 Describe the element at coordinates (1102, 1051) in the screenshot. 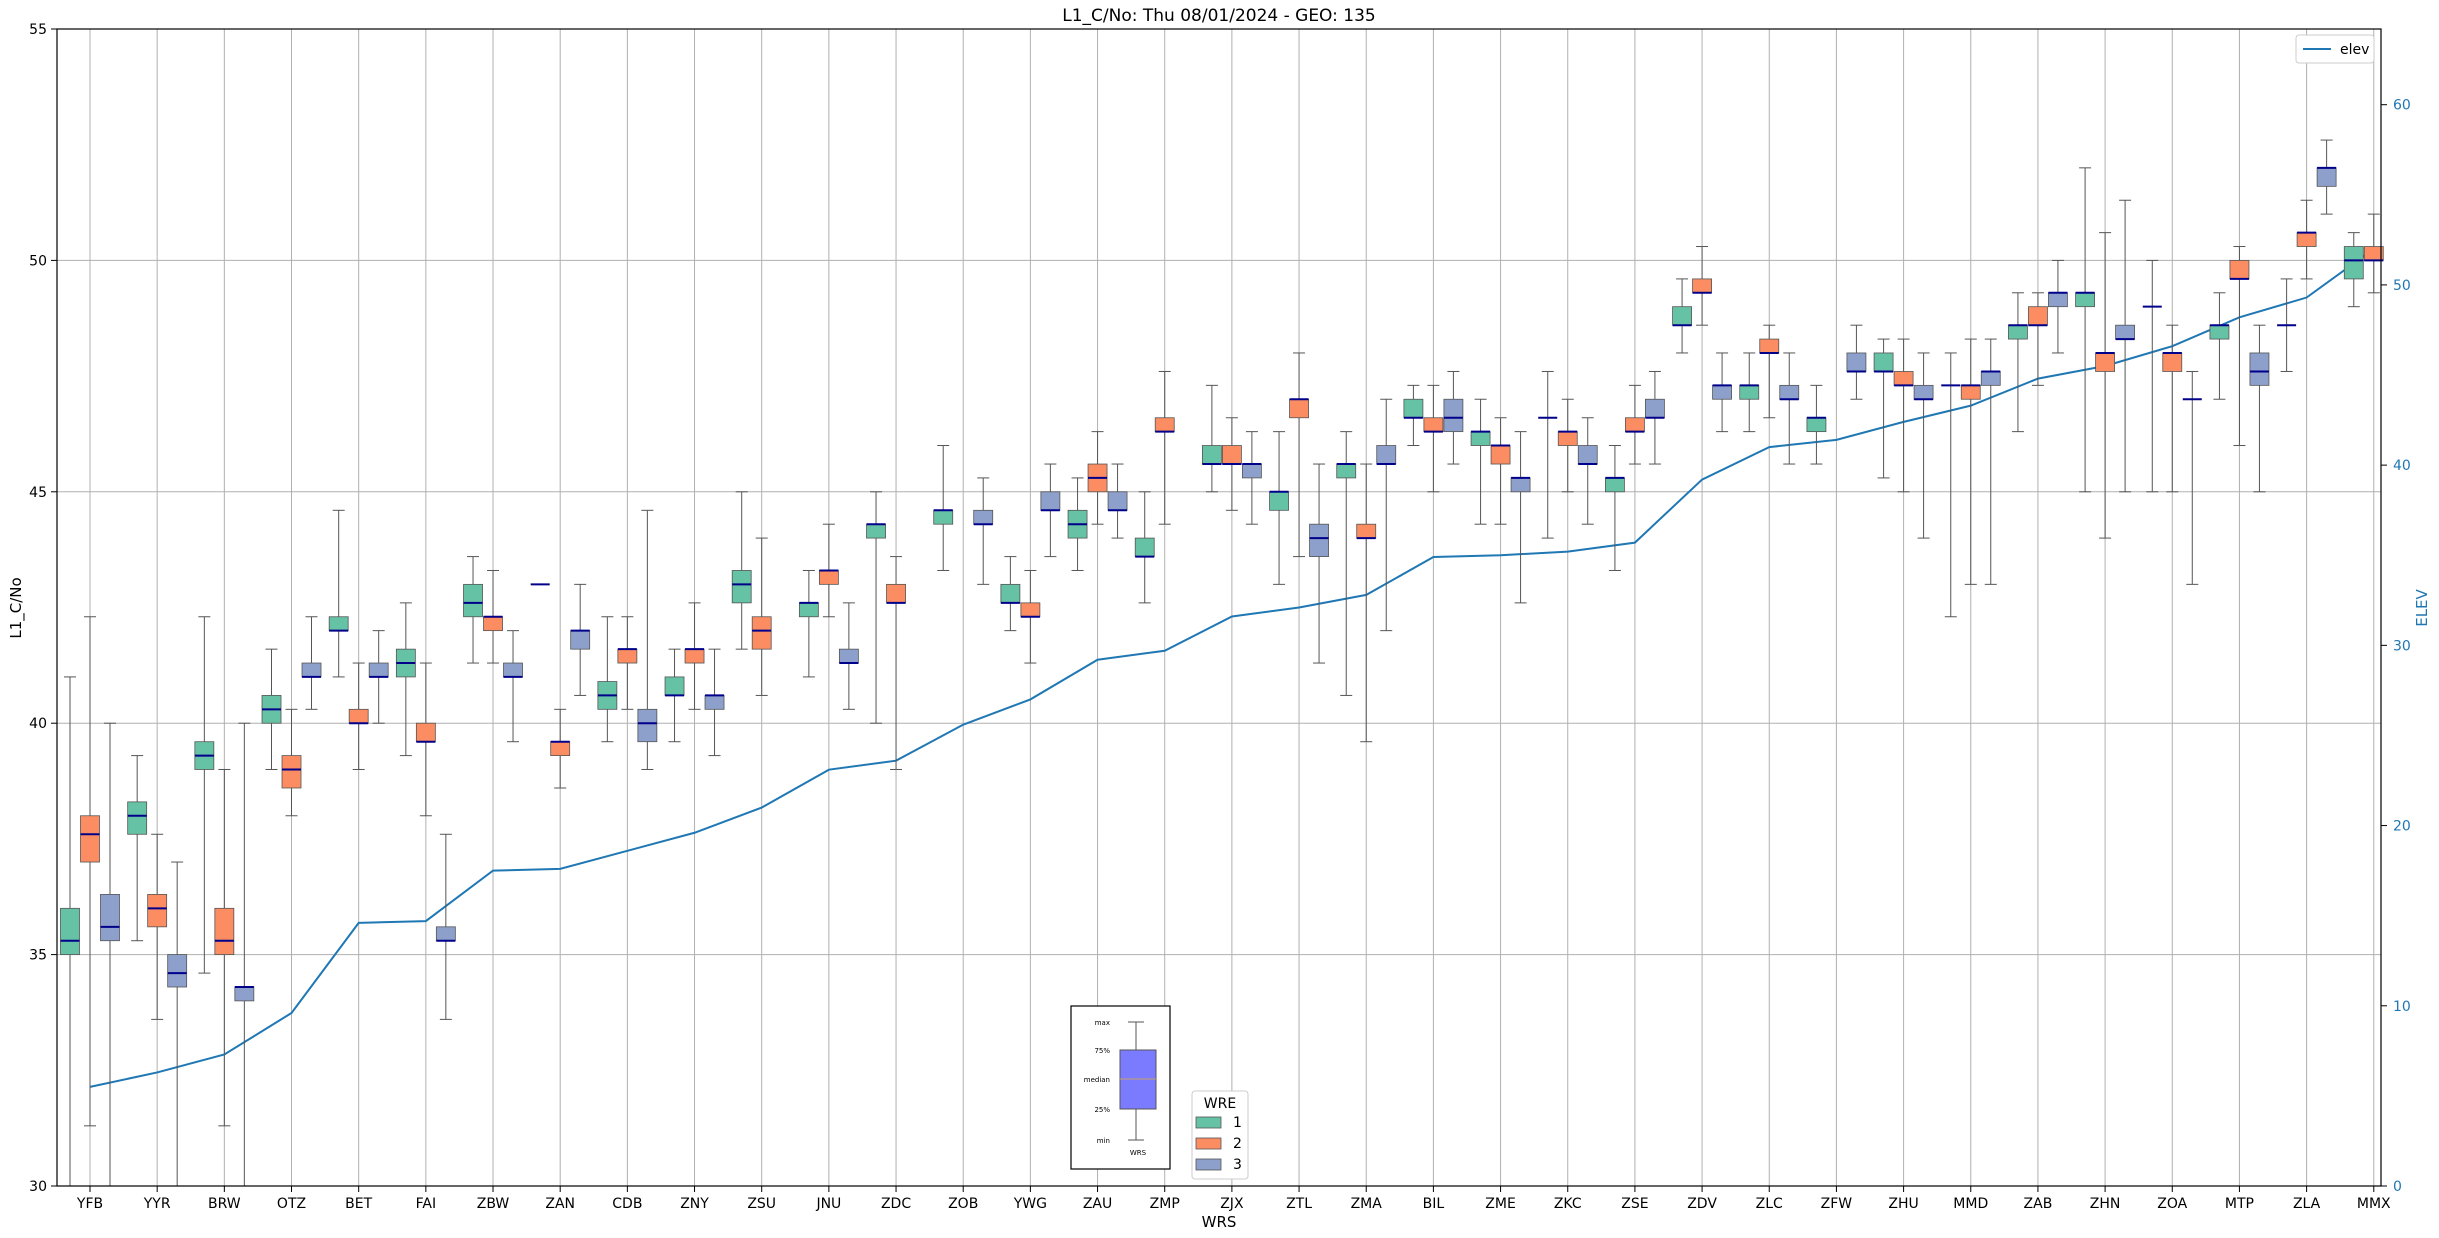

I see `box-key-label-75: 75%` at that location.